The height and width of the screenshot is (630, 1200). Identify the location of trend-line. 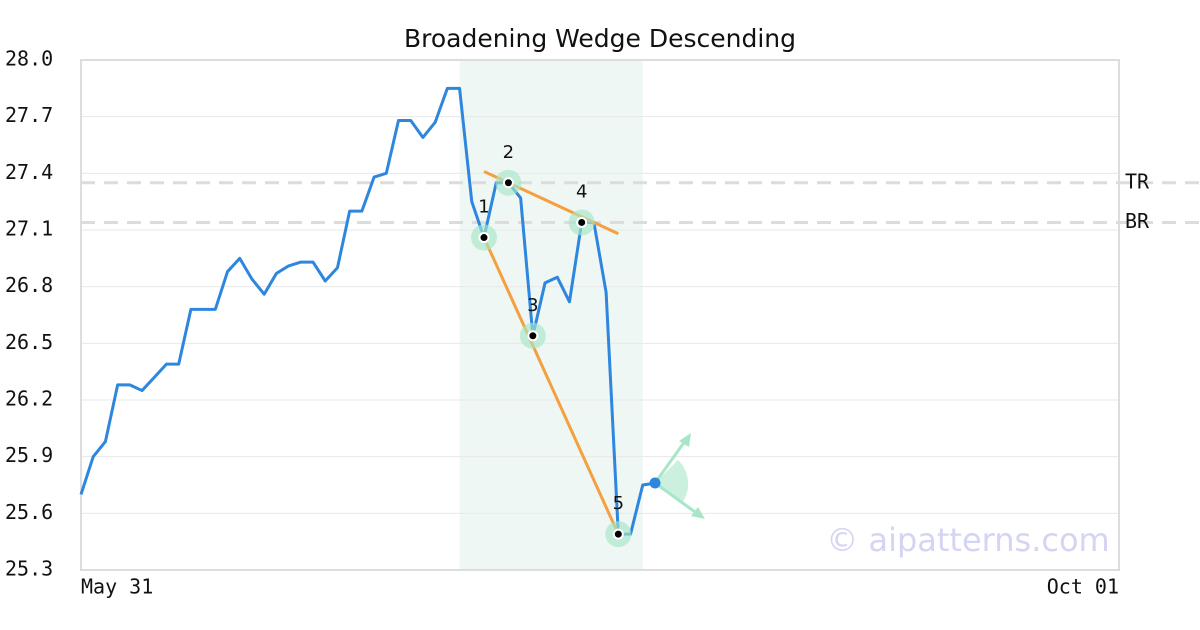
(551, 385).